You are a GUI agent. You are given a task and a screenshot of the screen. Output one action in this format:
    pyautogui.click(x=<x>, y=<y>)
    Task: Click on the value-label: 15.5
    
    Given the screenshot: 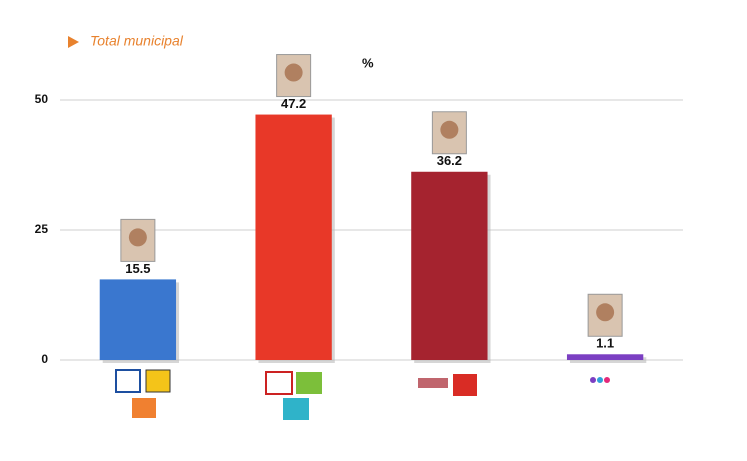 What is the action you would take?
    pyautogui.click(x=137, y=268)
    